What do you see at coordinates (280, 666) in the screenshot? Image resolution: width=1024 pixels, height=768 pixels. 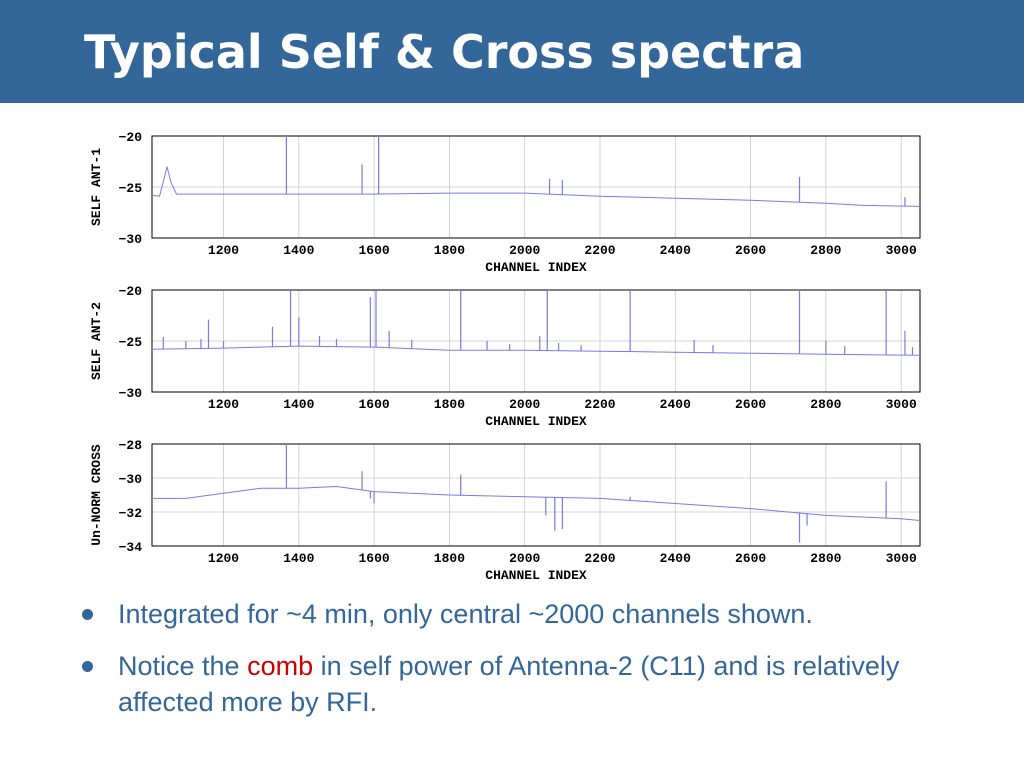 I see `bullet-highlight-word: comb` at bounding box center [280, 666].